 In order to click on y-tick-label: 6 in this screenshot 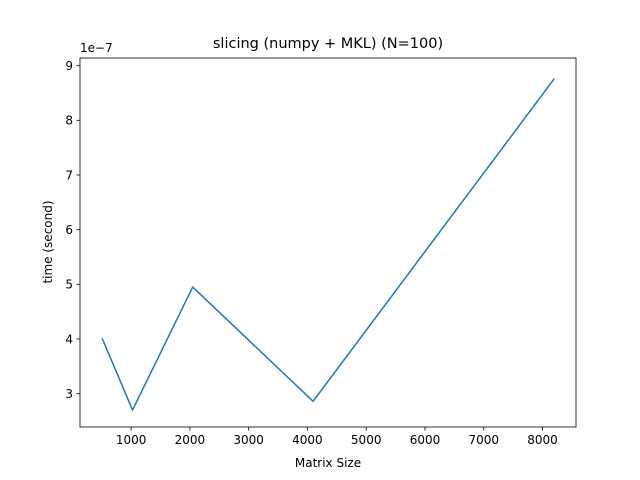, I will do `click(69, 230)`.